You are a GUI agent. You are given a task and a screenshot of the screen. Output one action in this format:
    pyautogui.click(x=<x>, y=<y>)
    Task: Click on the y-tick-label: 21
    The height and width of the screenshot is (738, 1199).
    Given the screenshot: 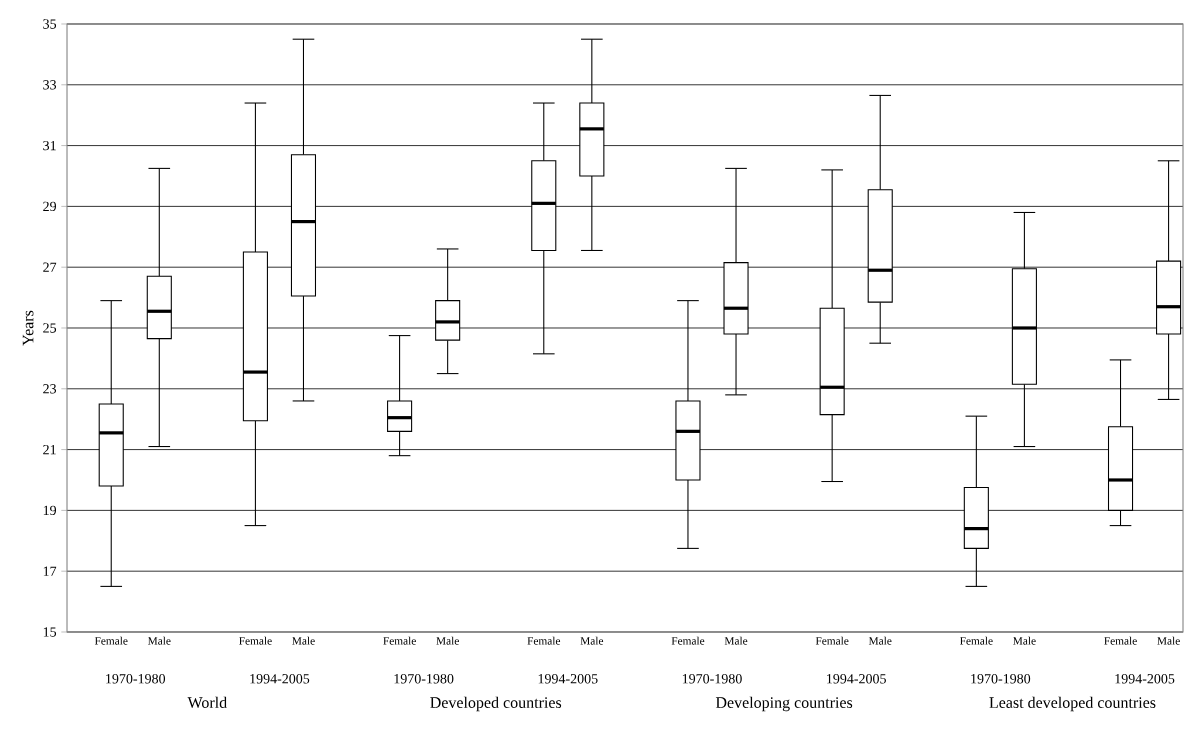 What is the action you would take?
    pyautogui.click(x=49, y=449)
    